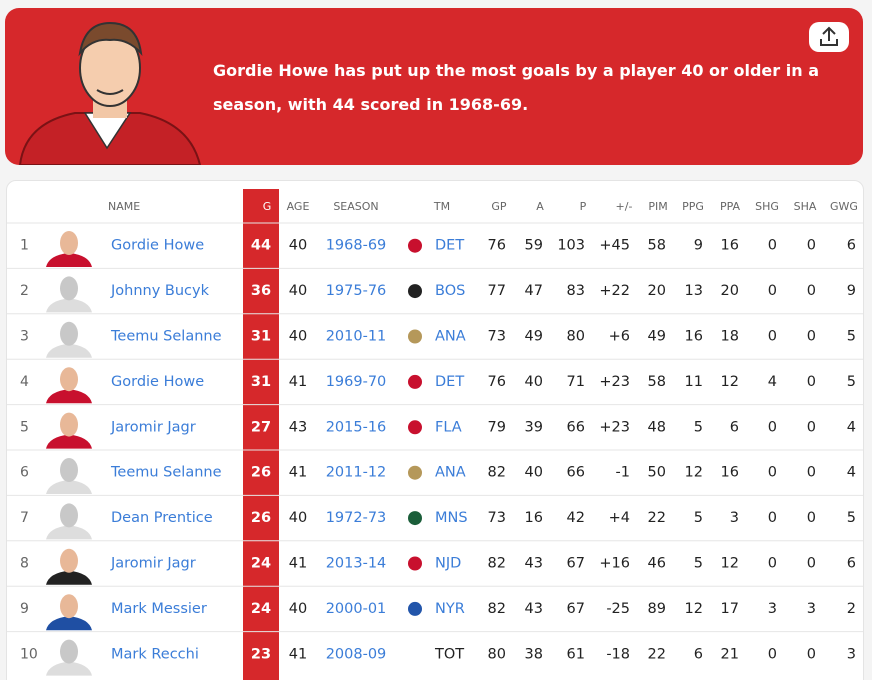 The width and height of the screenshot is (872, 680). What do you see at coordinates (356, 246) in the screenshot?
I see `season: 1968-69` at bounding box center [356, 246].